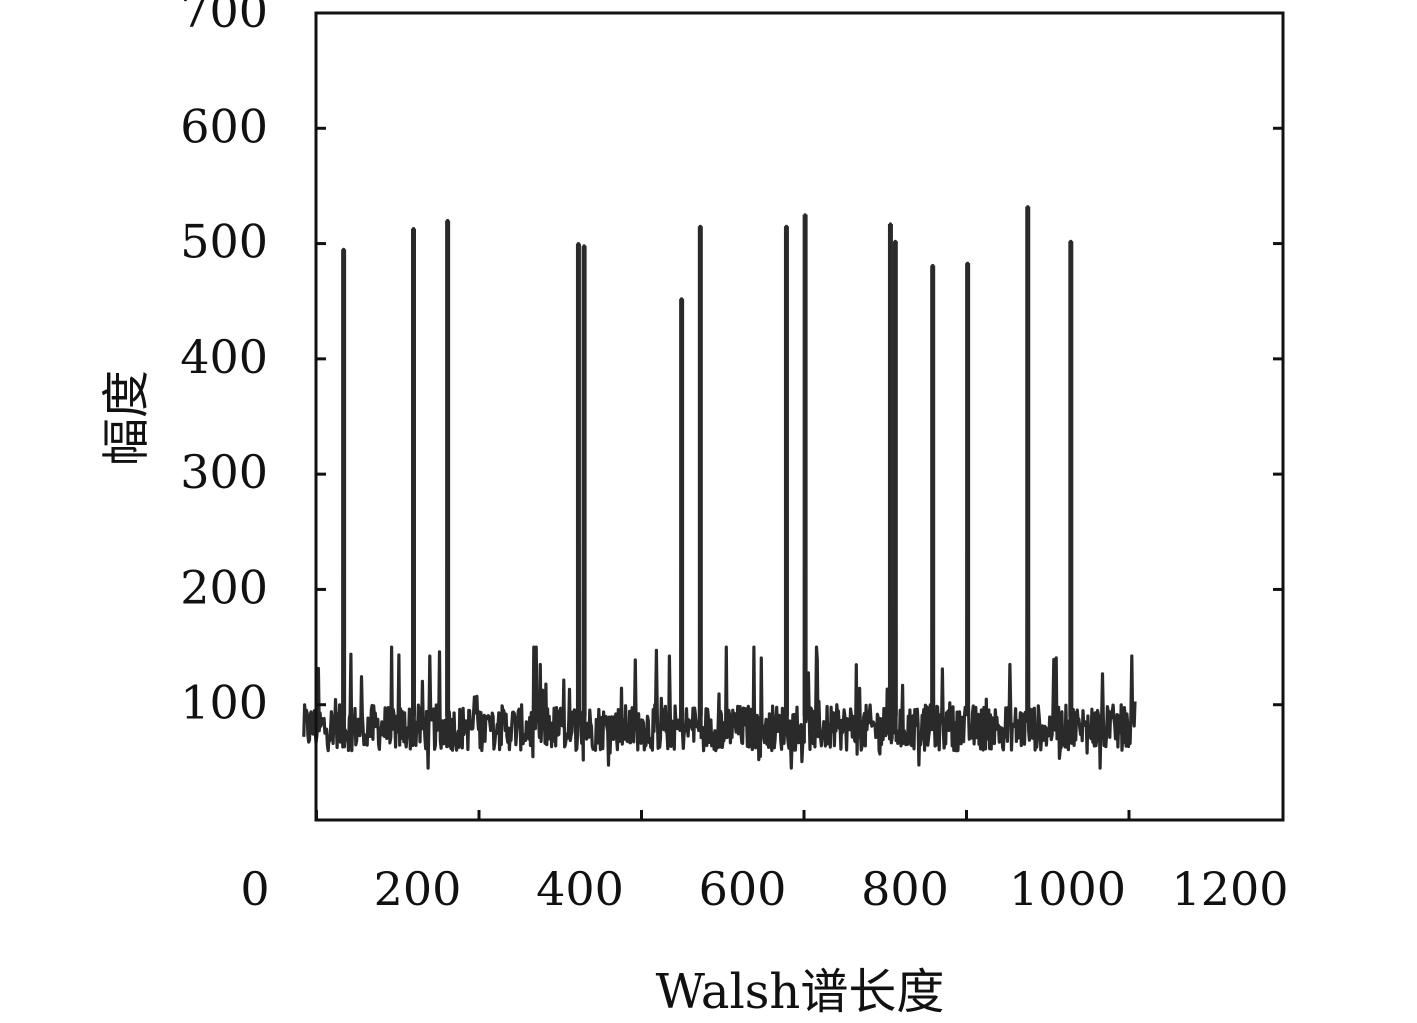 This screenshot has width=1417, height=1023. I want to click on x-tick-label: 800, so click(905, 889).